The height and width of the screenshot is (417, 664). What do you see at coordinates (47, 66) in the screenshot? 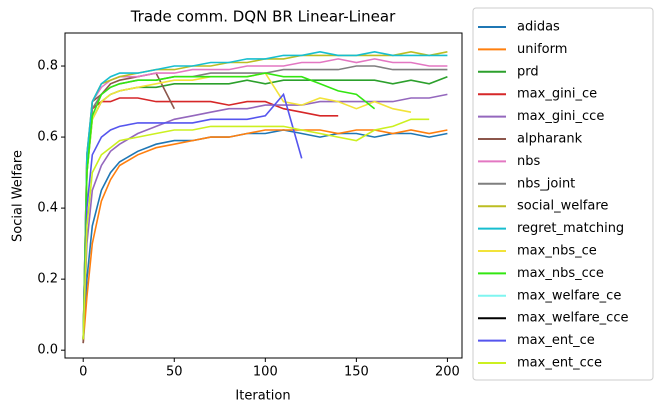
I see `y-tick-label: 0.8` at bounding box center [47, 66].